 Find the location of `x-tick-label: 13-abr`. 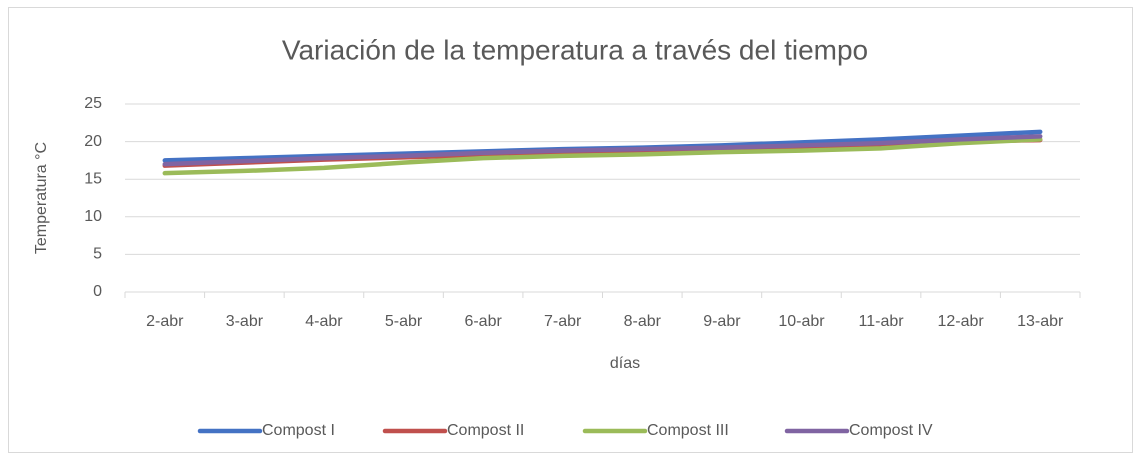

x-tick-label: 13-abr is located at coordinates (1040, 321).